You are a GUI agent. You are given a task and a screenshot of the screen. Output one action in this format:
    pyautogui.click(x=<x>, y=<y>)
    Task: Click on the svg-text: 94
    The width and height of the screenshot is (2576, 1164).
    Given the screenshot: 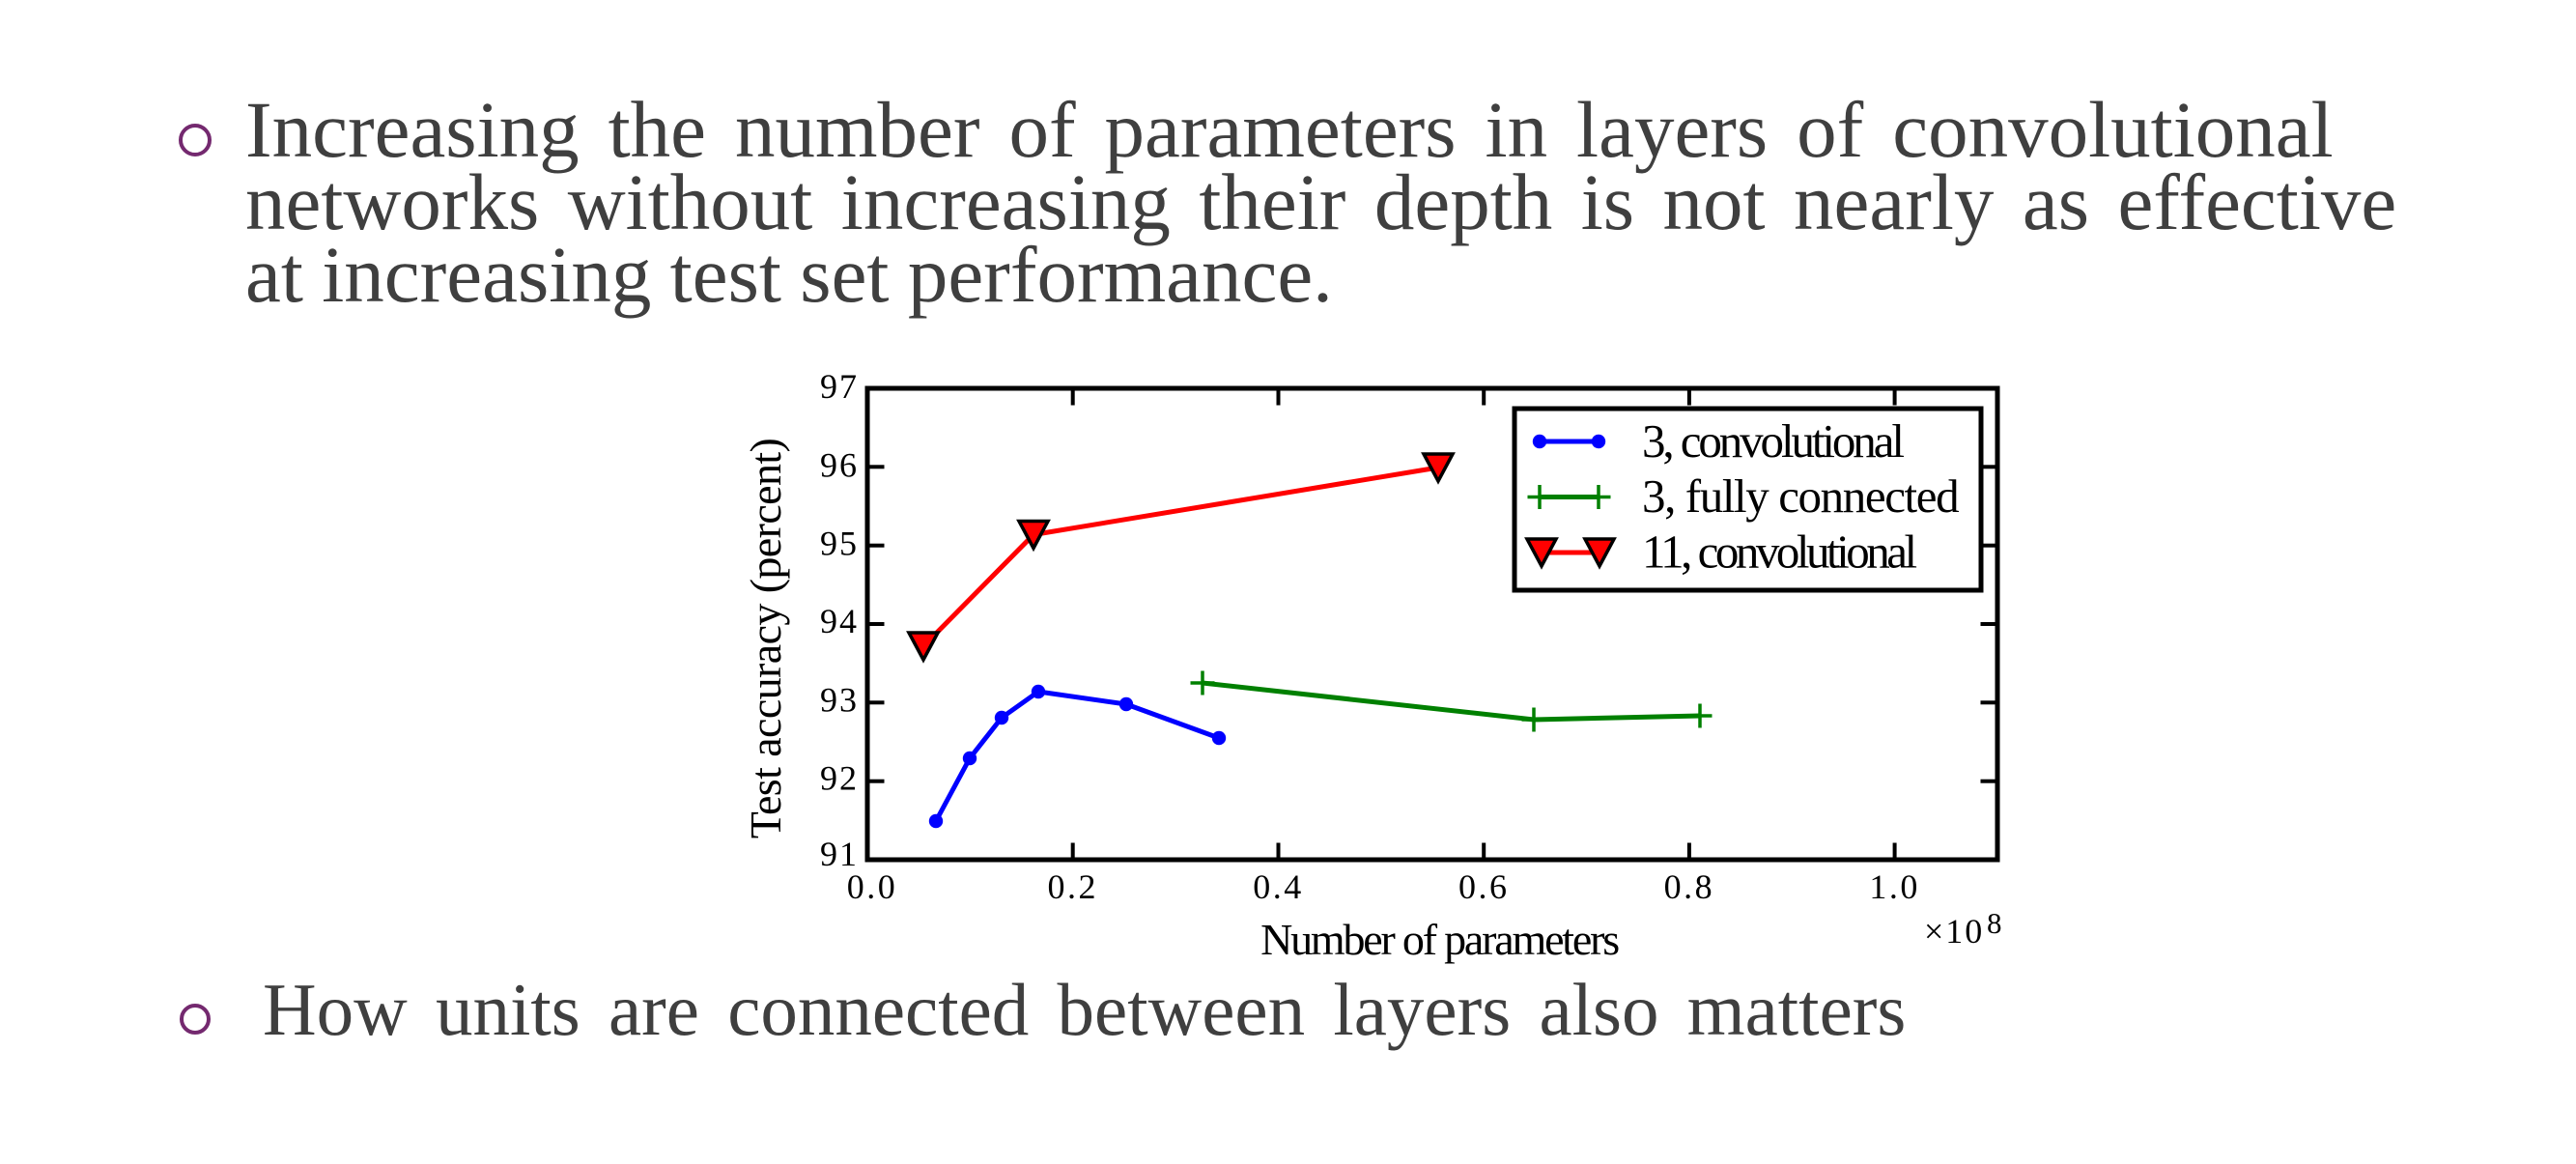 What is the action you would take?
    pyautogui.click(x=839, y=621)
    